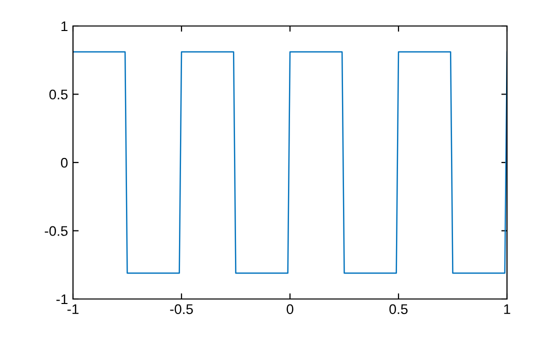  Describe the element at coordinates (72, 309) in the screenshot. I see `x-tick-label: -1` at that location.